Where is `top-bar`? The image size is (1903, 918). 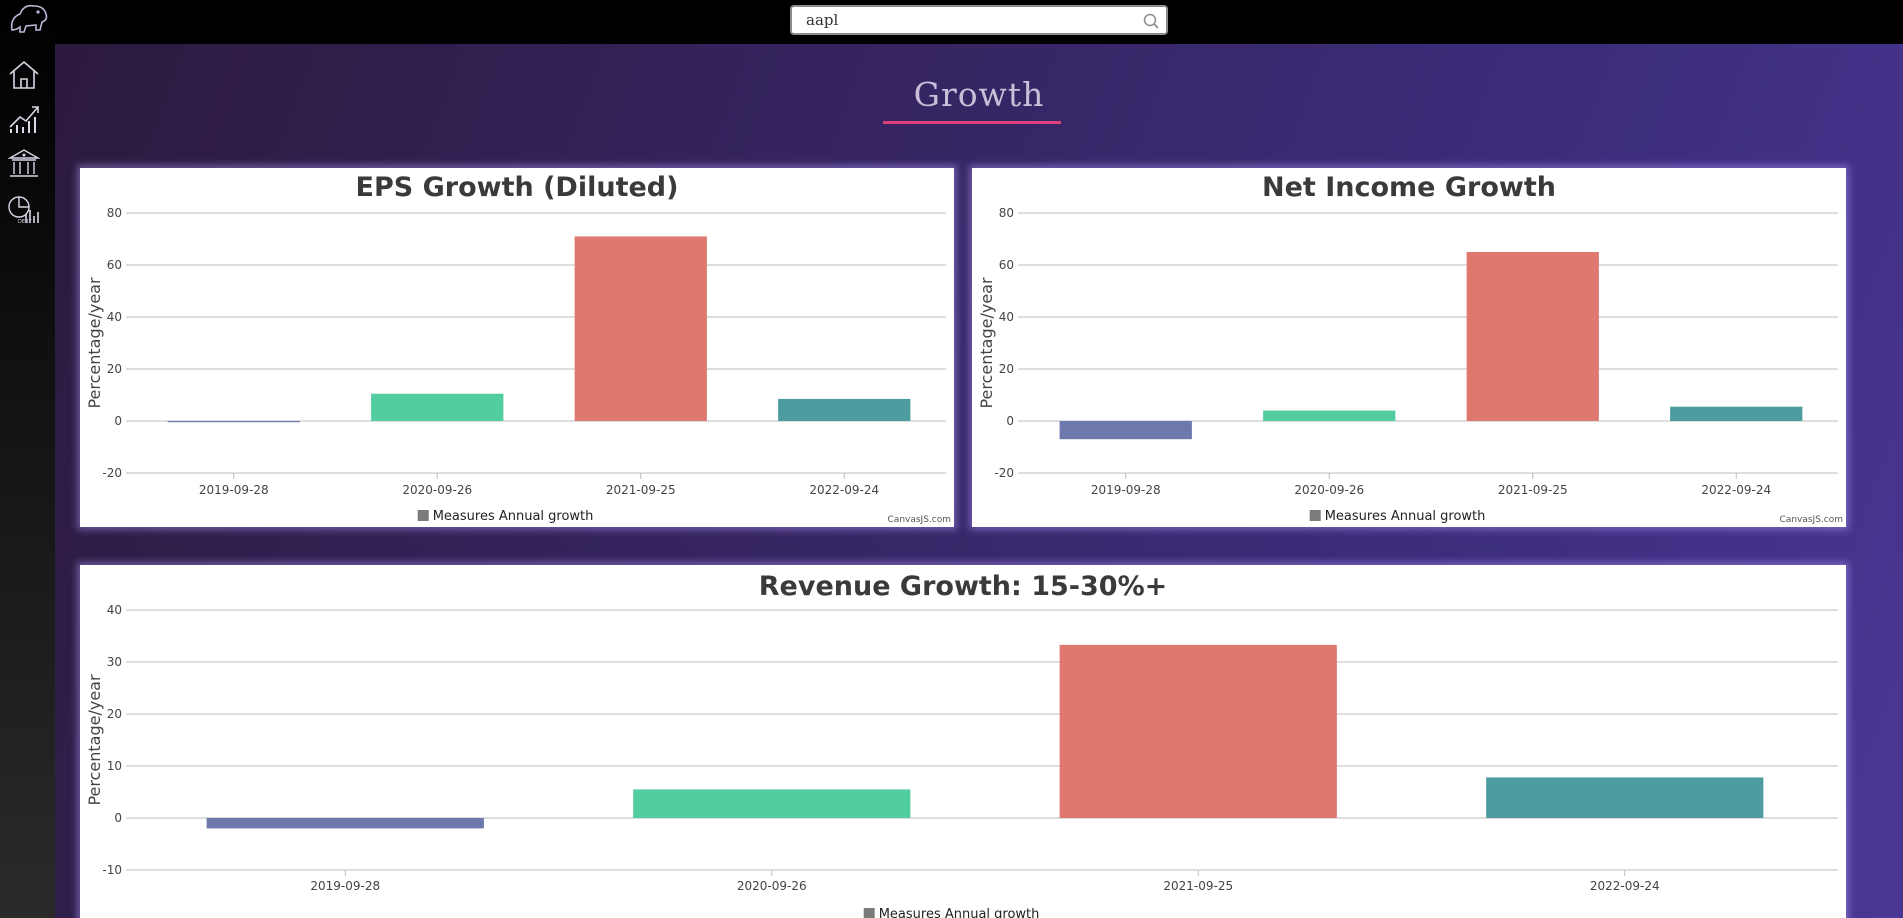 top-bar is located at coordinates (951, 22).